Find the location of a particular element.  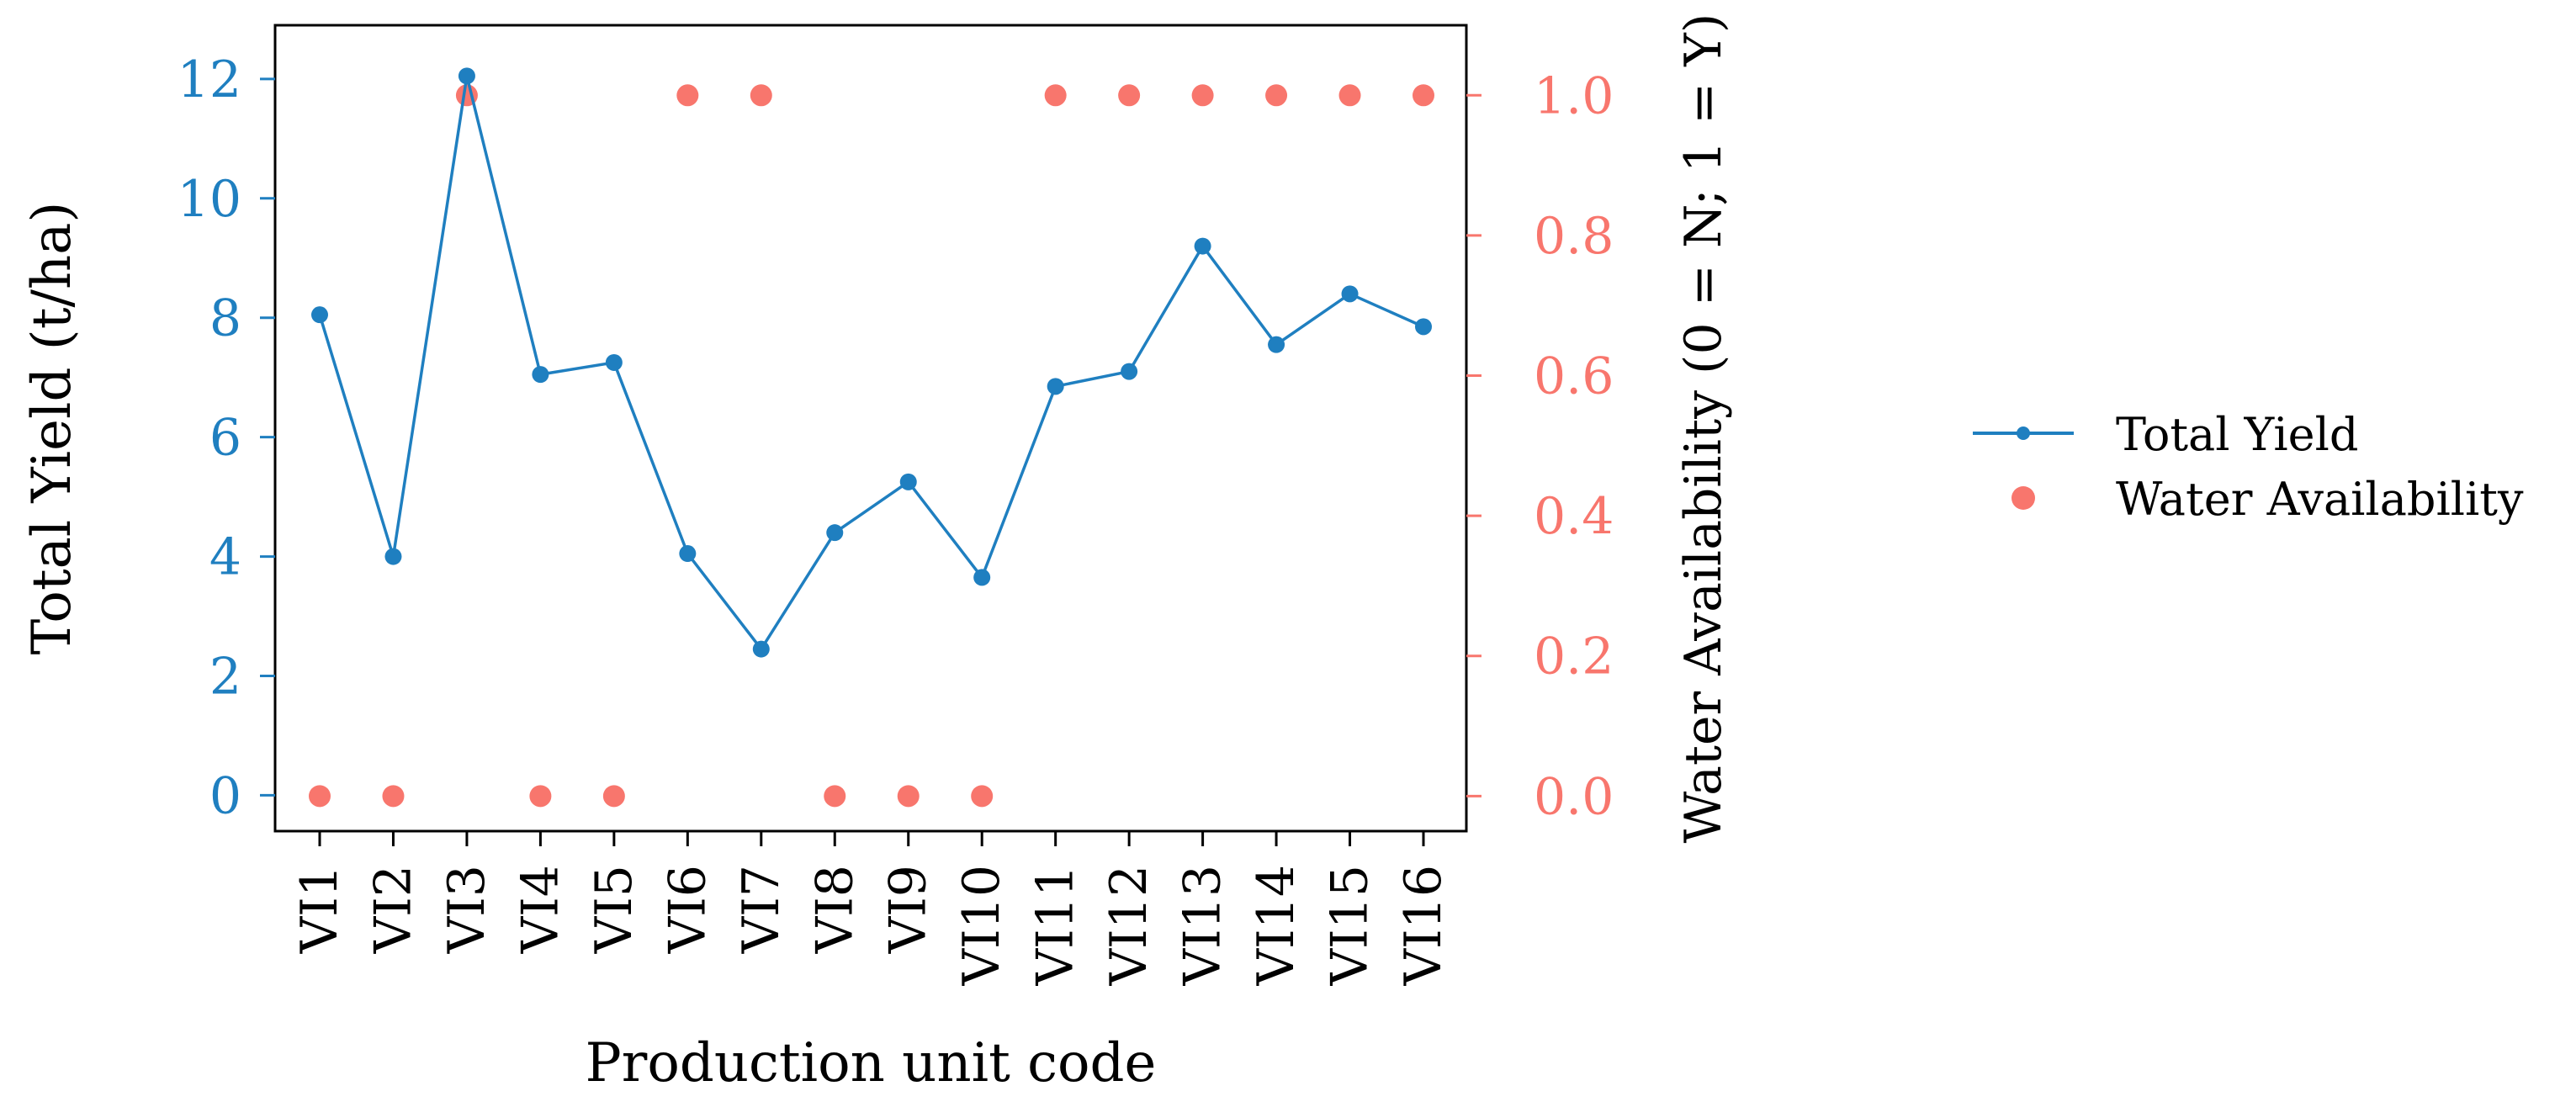

water-availability-point-vi8 is located at coordinates (835, 797).